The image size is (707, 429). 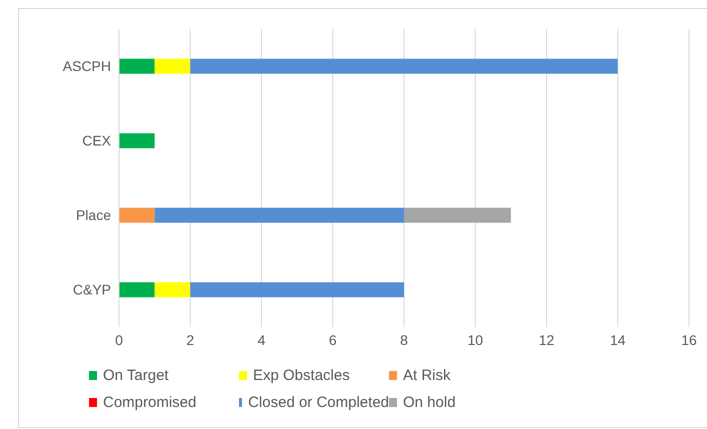 What do you see at coordinates (119, 340) in the screenshot?
I see `x-tick-label: 0` at bounding box center [119, 340].